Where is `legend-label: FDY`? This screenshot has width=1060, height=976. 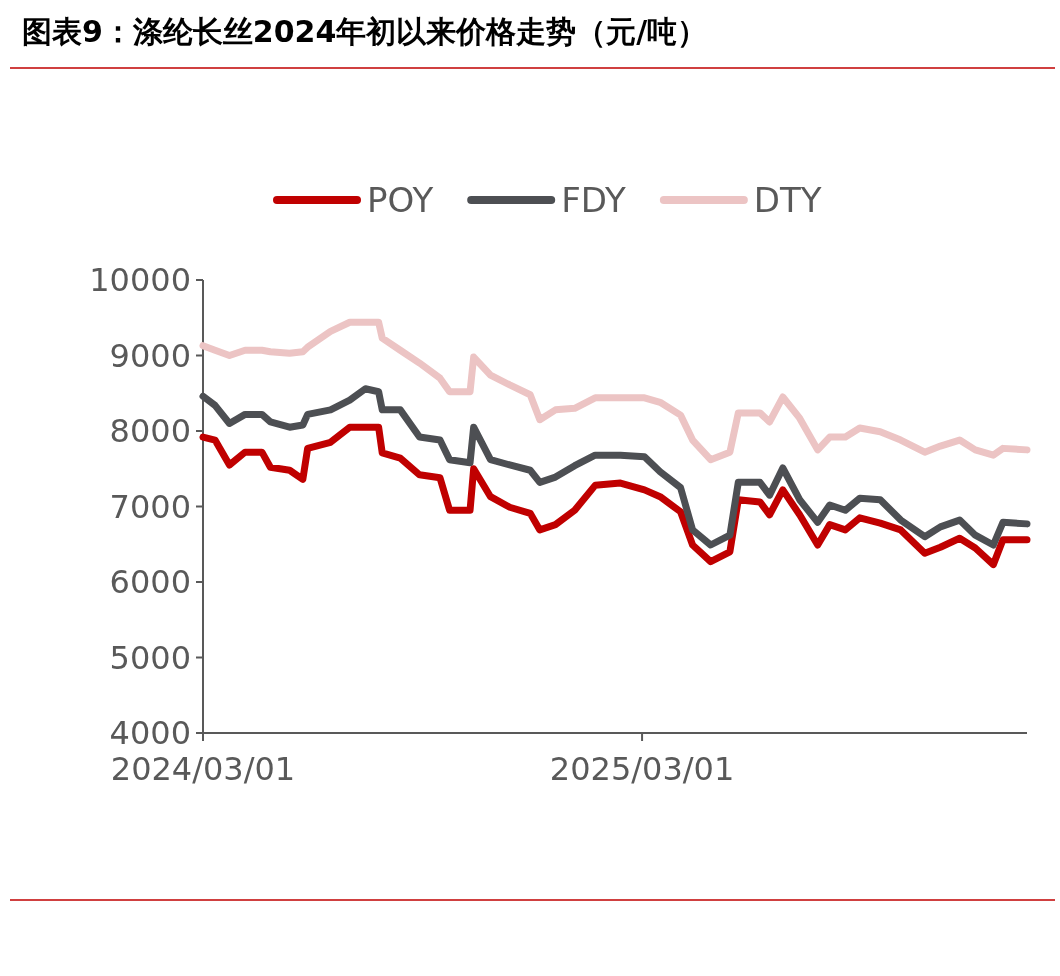
legend-label: FDY is located at coordinates (594, 200).